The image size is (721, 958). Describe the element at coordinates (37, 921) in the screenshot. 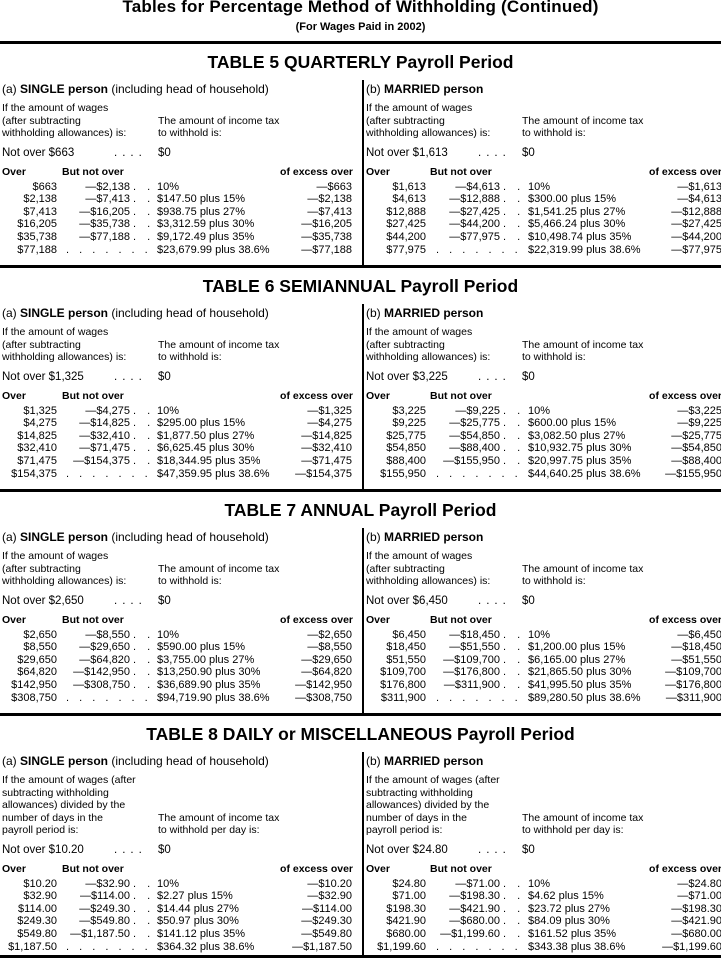

I see `over-amount: $249.30` at that location.